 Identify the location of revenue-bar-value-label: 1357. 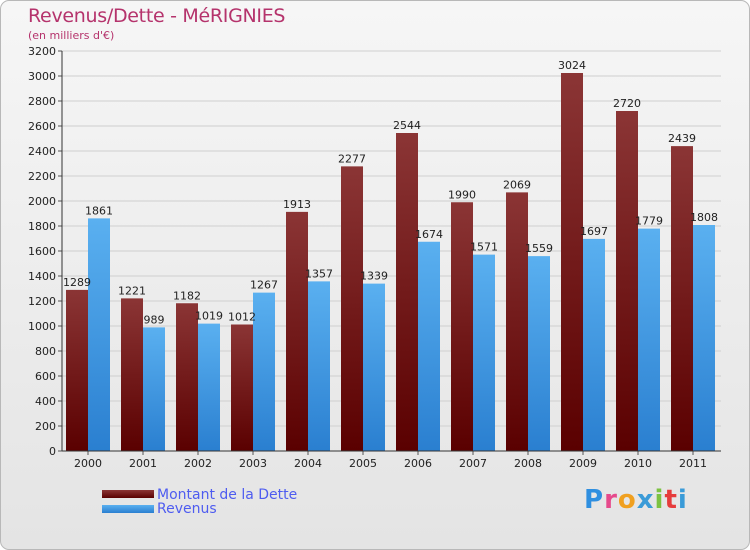
(319, 273).